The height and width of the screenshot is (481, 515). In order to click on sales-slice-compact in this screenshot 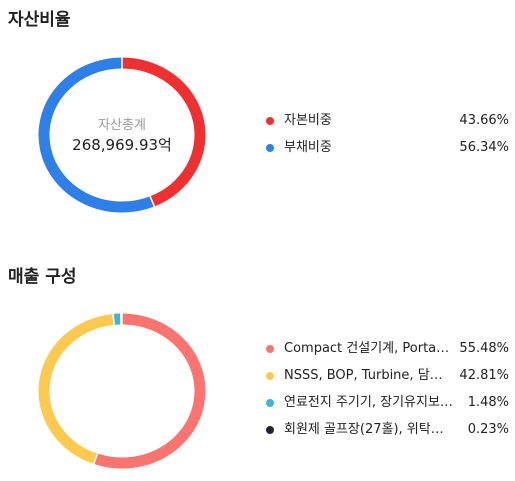, I will do `click(149, 391)`.